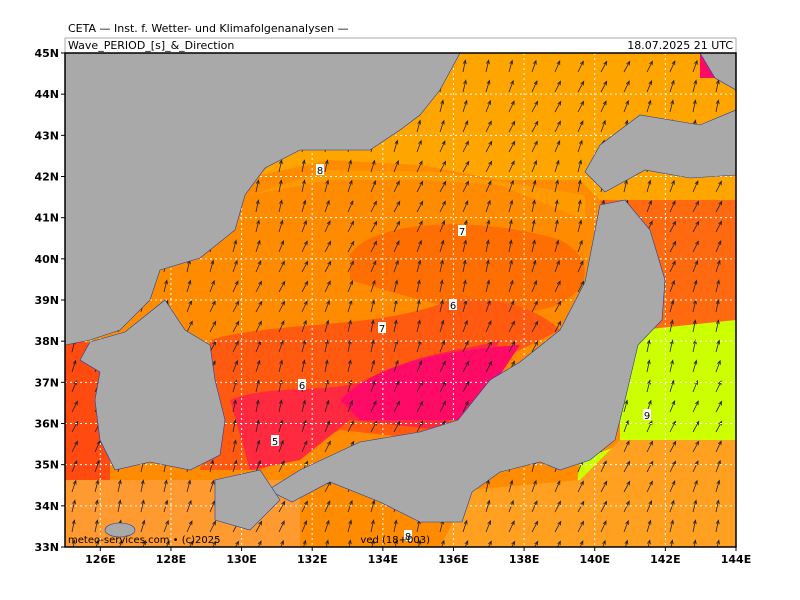 This screenshot has width=800, height=600. What do you see at coordinates (417, 195) in the screenshot?
I see `sea-zone` at bounding box center [417, 195].